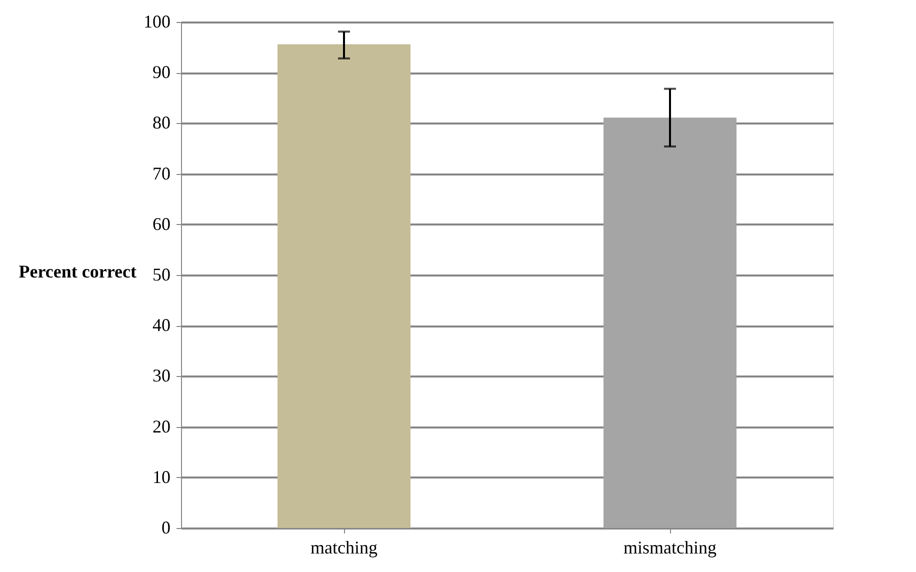  What do you see at coordinates (157, 22) in the screenshot?
I see `y-tick-label: 100` at bounding box center [157, 22].